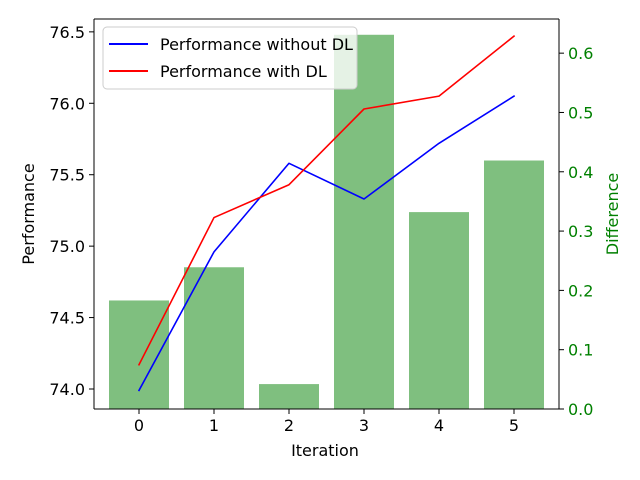 The height and width of the screenshot is (480, 640). I want to click on y-tick-label: 75.5, so click(67, 175).